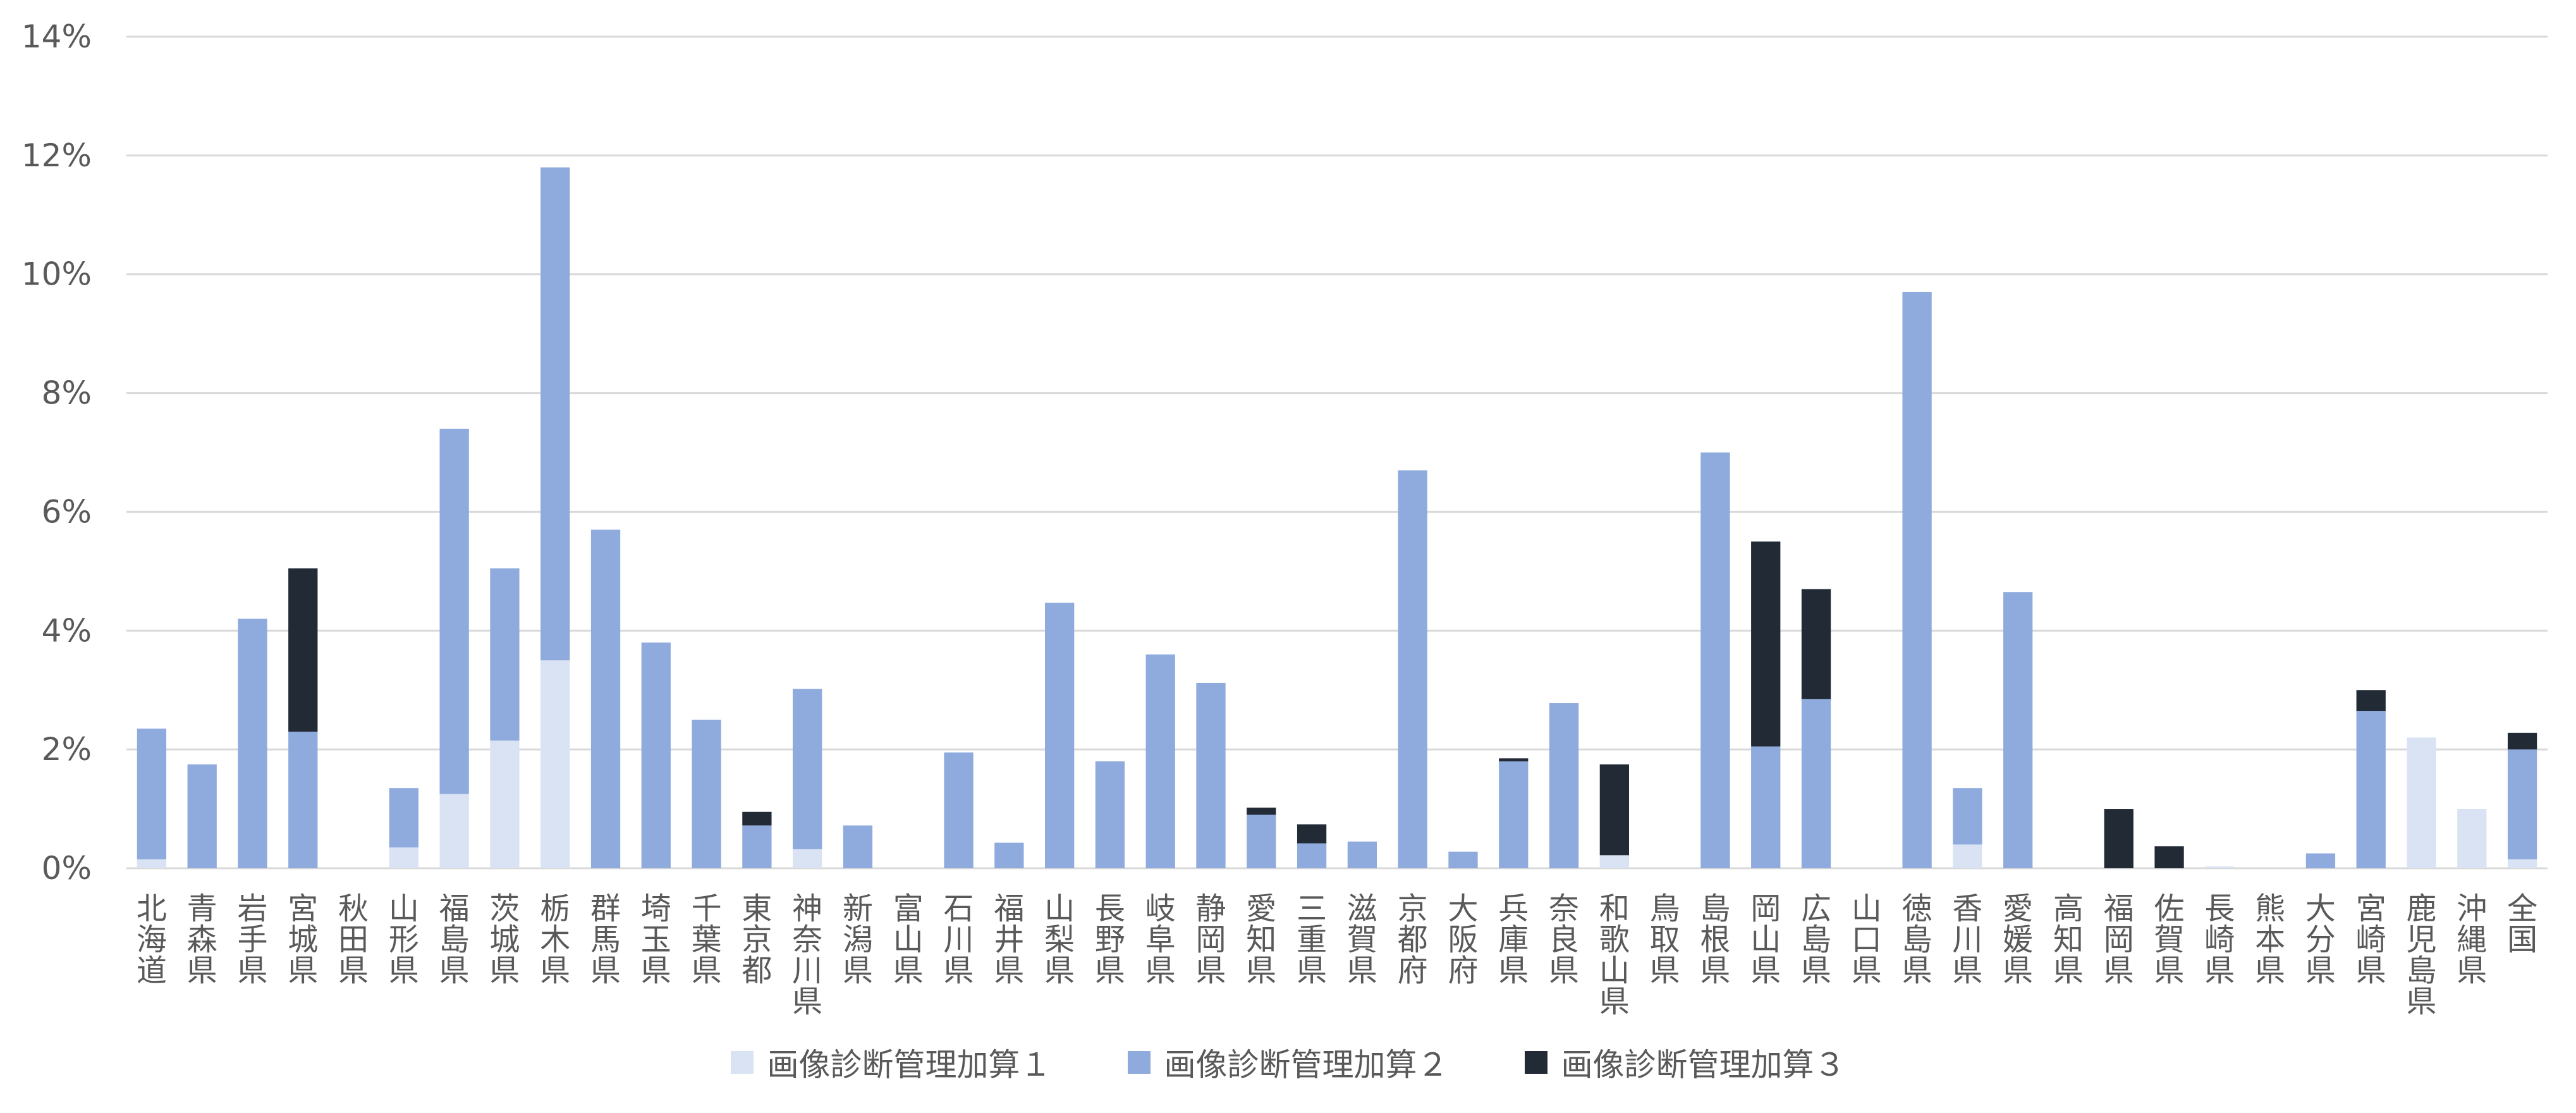  Describe the element at coordinates (1703, 1065) in the screenshot. I see `legend-label-3: 画像診断管理加算３` at that location.